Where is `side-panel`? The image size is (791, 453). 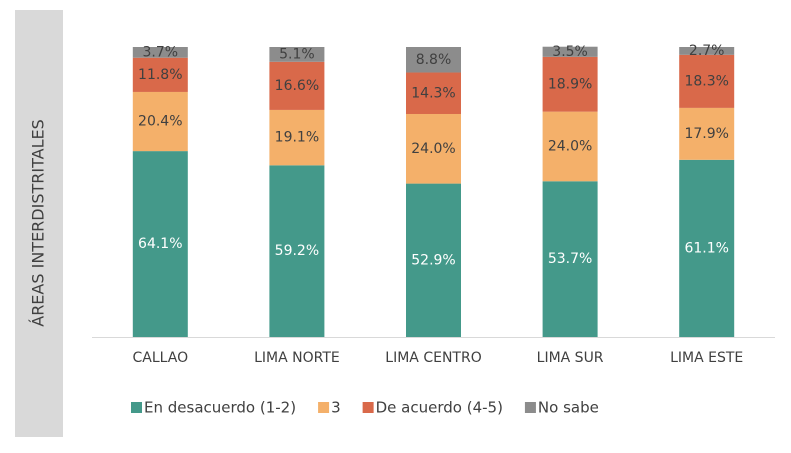
side-panel is located at coordinates (39, 223).